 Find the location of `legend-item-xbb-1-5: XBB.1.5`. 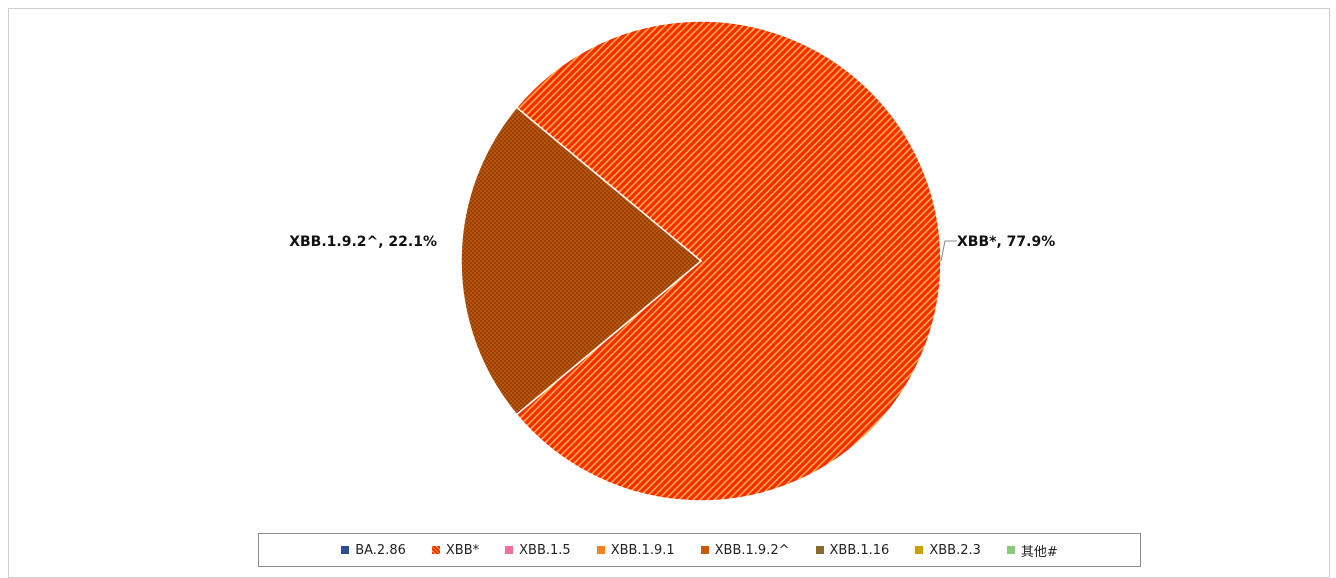

legend-item-xbb-1-5: XBB.1.5 is located at coordinates (538, 550).